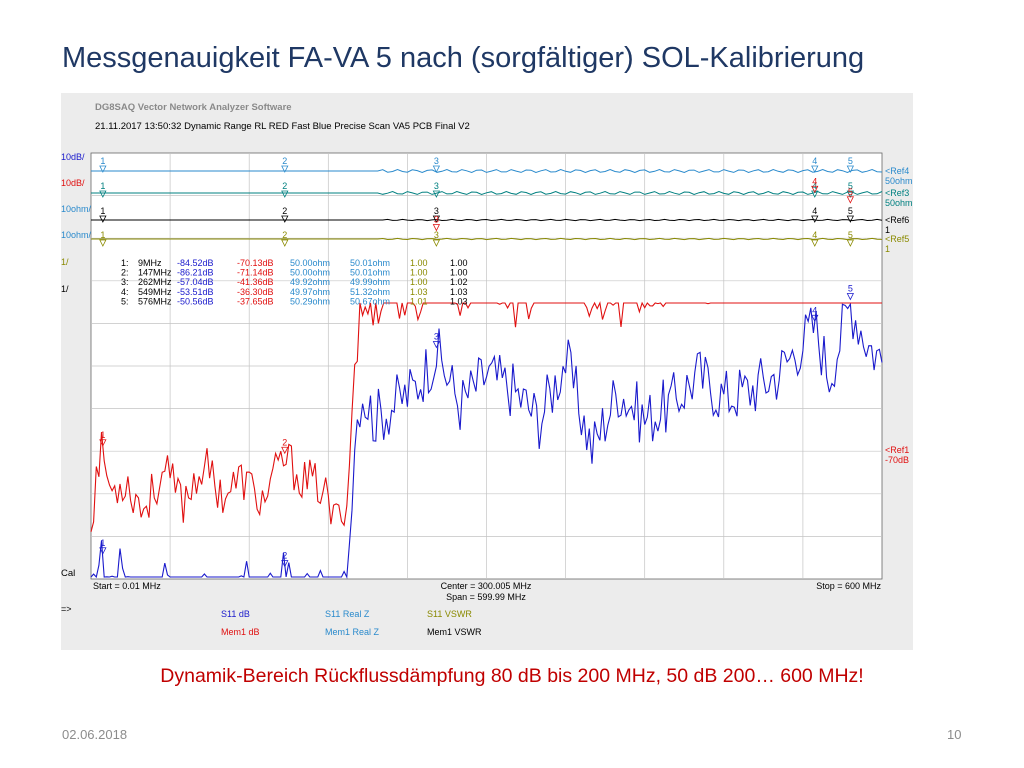  Describe the element at coordinates (125, 263) in the screenshot. I see `marker-table-cell: 1:` at that location.